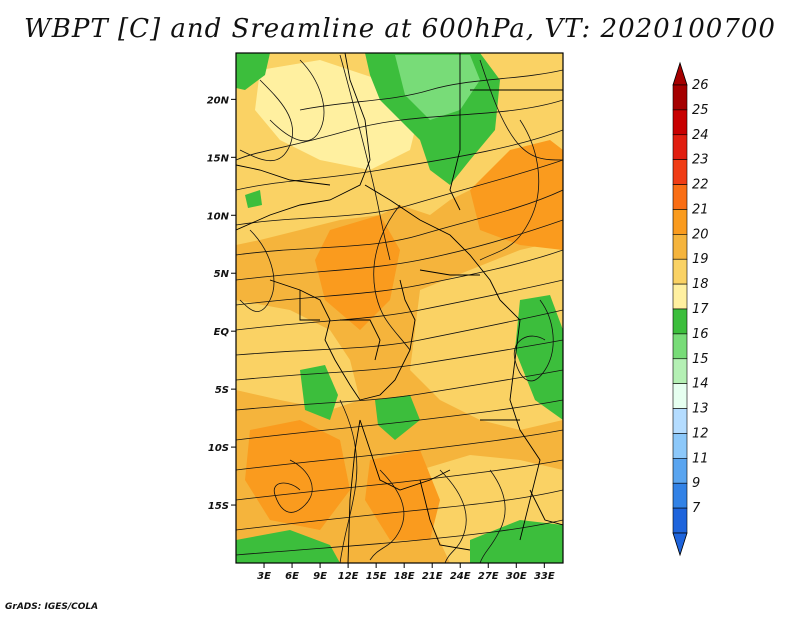 This screenshot has height=618, width=800. What do you see at coordinates (320, 576) in the screenshot?
I see `lon-tick-label: 9E` at bounding box center [320, 576].